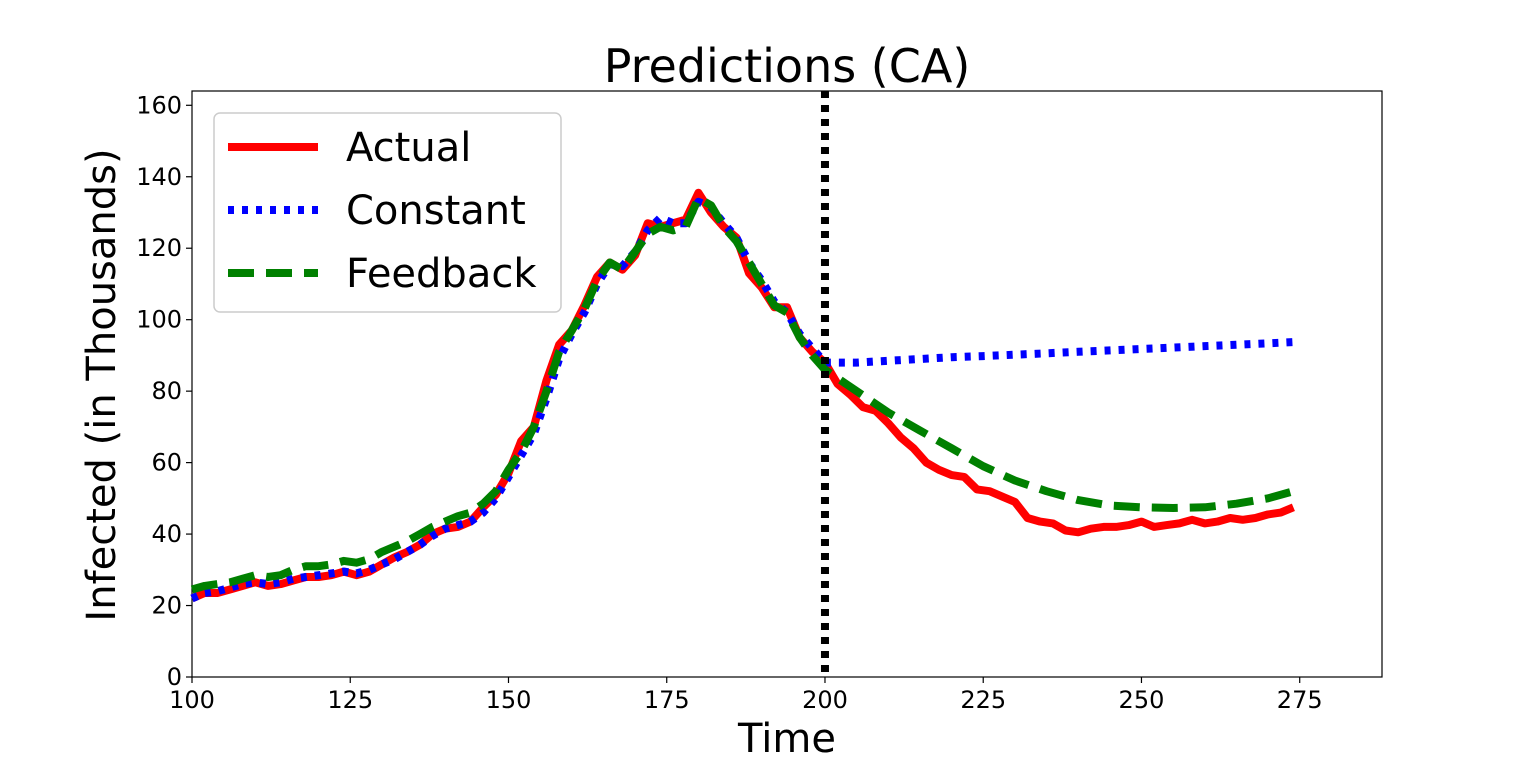 The image size is (1536, 761). Describe the element at coordinates (787, 66) in the screenshot. I see `chart-title: Predictions (CA)` at that location.